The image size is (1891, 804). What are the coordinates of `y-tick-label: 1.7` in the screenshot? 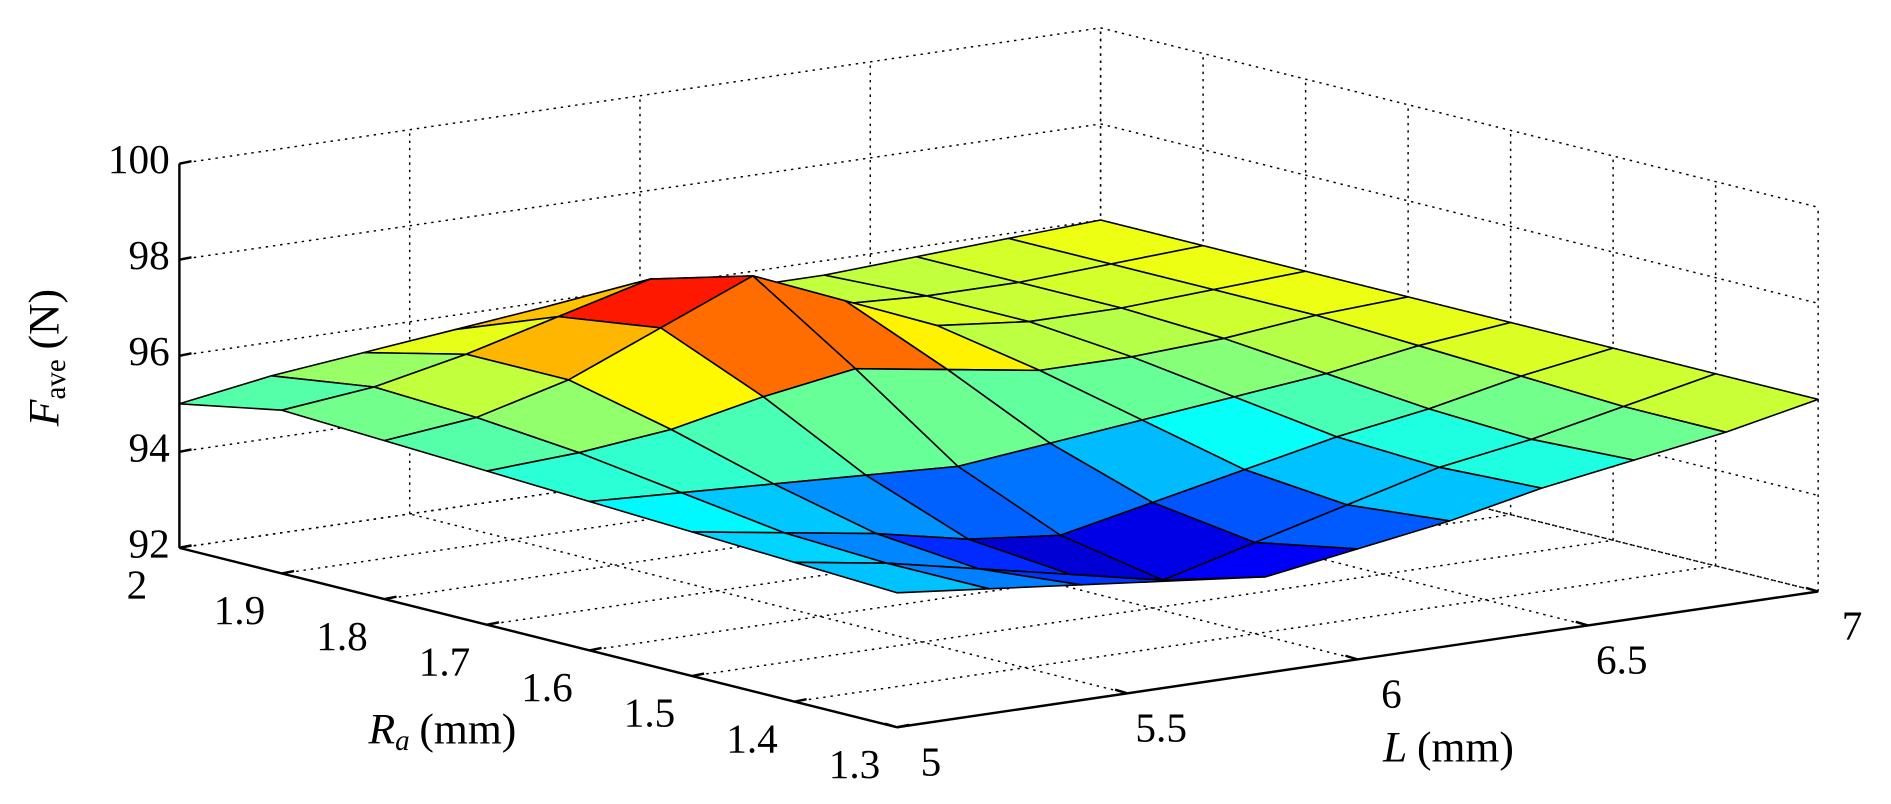 It's located at (445, 661).